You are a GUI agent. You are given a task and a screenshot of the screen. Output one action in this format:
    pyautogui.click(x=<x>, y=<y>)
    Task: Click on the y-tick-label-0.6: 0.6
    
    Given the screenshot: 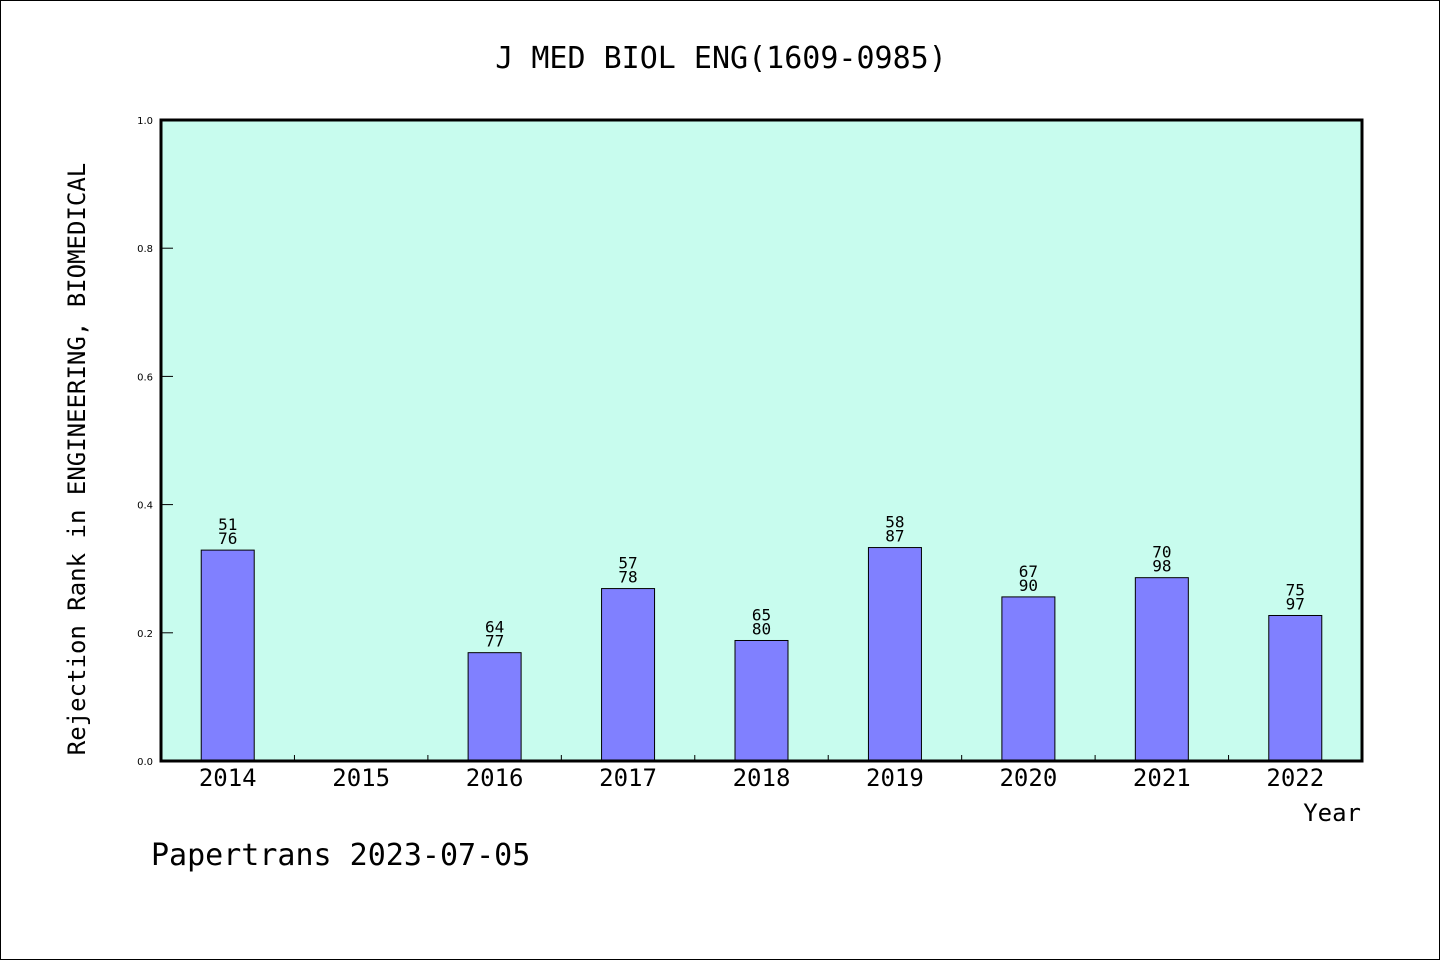 What is the action you would take?
    pyautogui.click(x=145, y=377)
    